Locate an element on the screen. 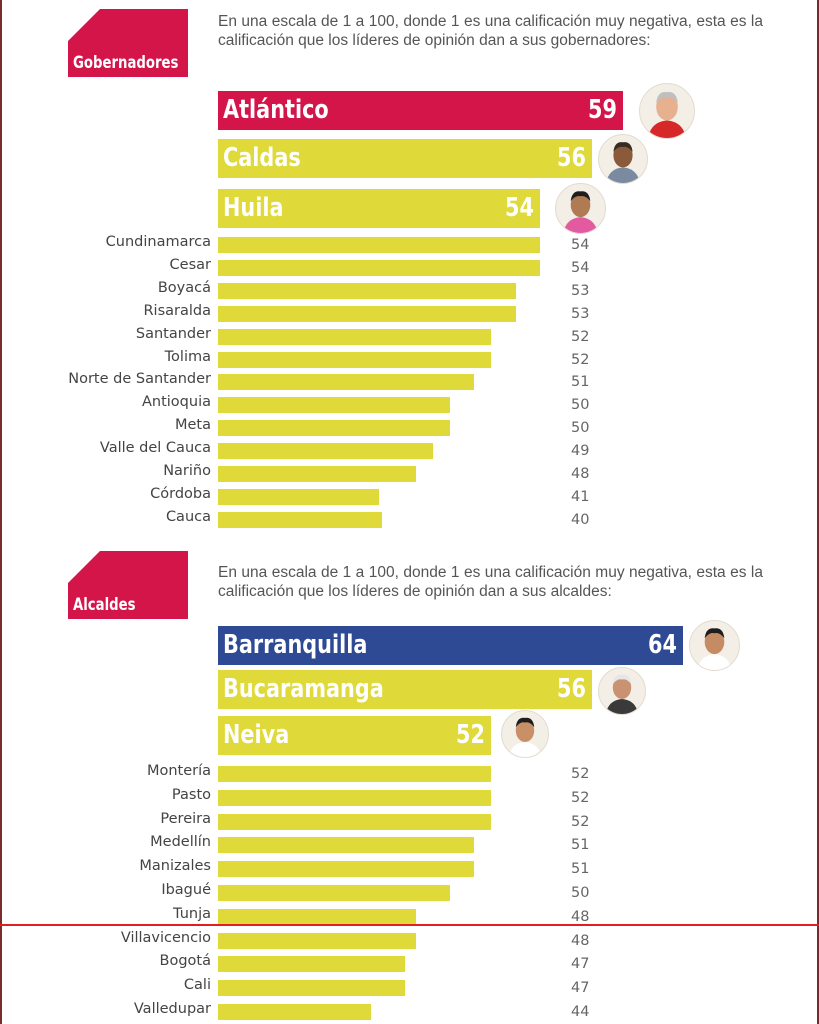 Image resolution: width=819 pixels, height=1024 pixels. gov-category-label: Nariño is located at coordinates (187, 471).